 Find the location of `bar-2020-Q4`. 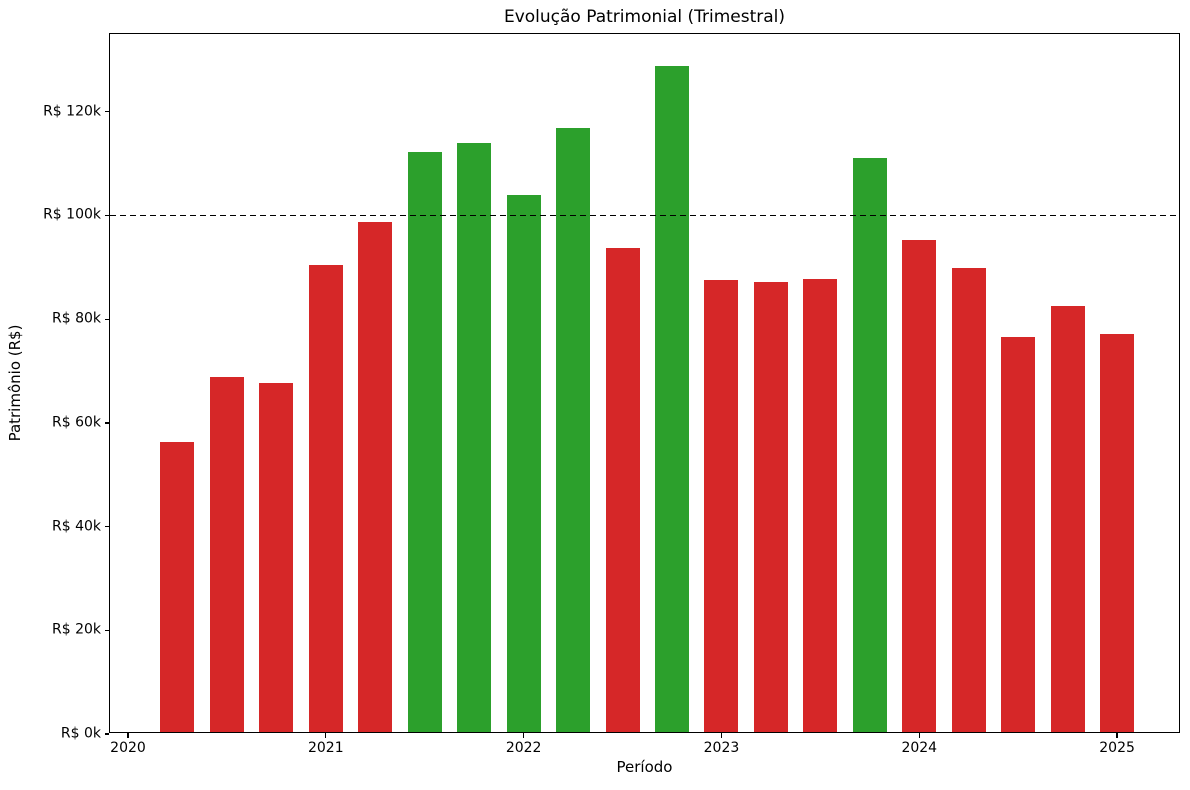

bar-2020-Q4 is located at coordinates (276, 557).